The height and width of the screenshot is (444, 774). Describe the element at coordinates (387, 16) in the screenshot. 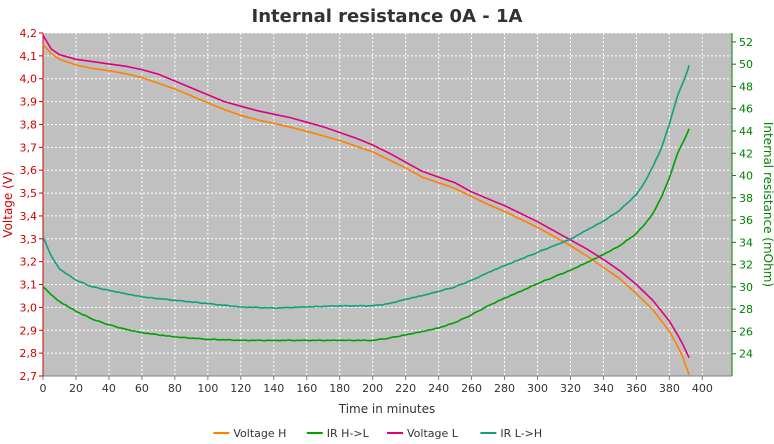

I see `chart-title: Internal resistance 0A - 1A` at that location.